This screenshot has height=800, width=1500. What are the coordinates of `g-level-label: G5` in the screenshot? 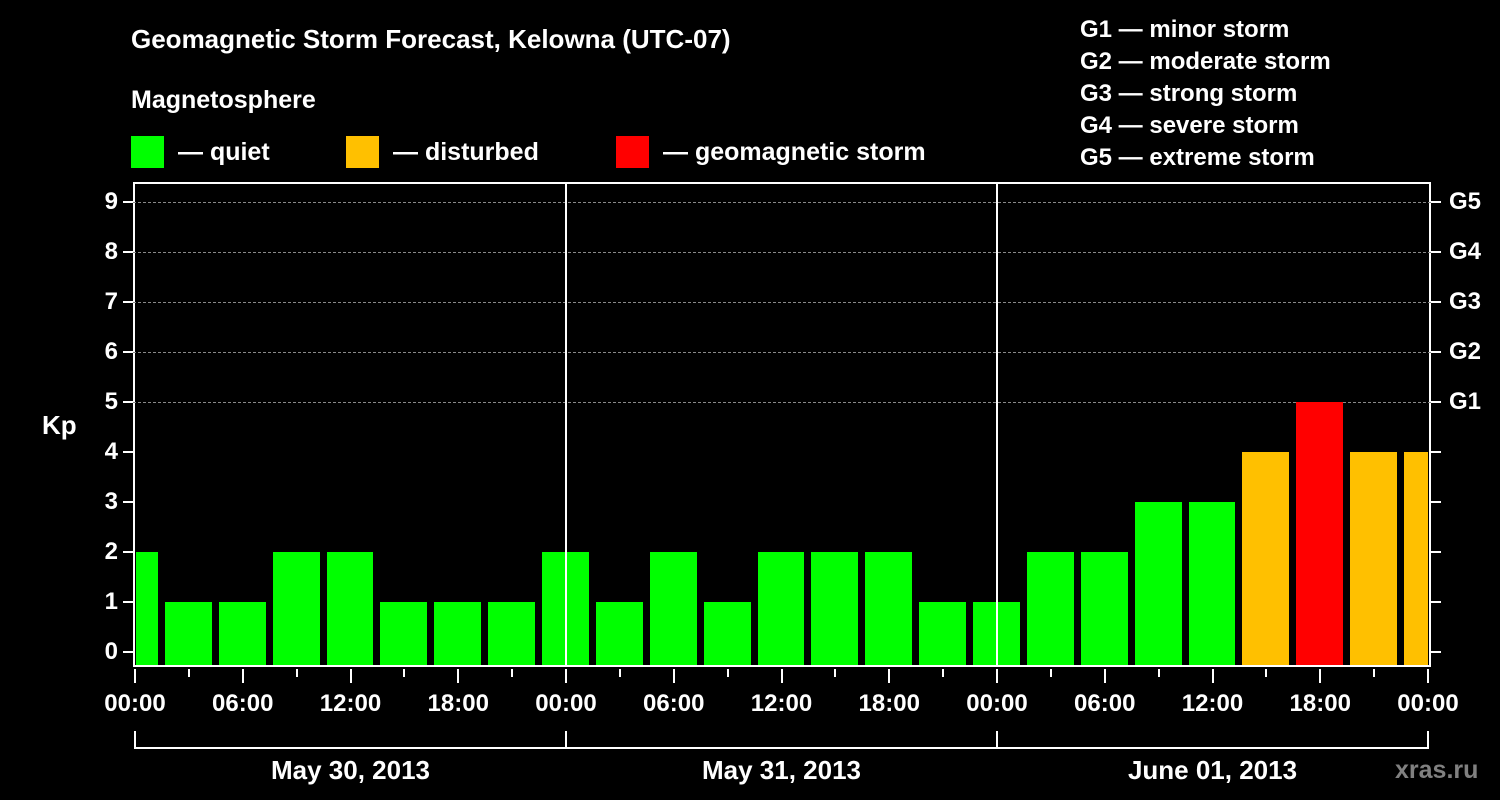 It's located at (1465, 201).